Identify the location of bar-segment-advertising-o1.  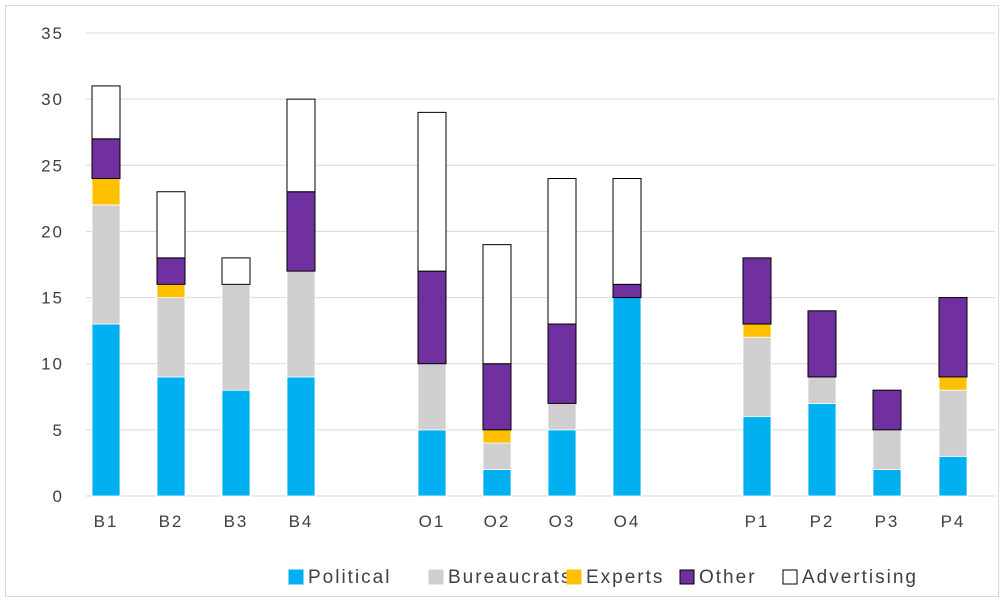
(432, 191).